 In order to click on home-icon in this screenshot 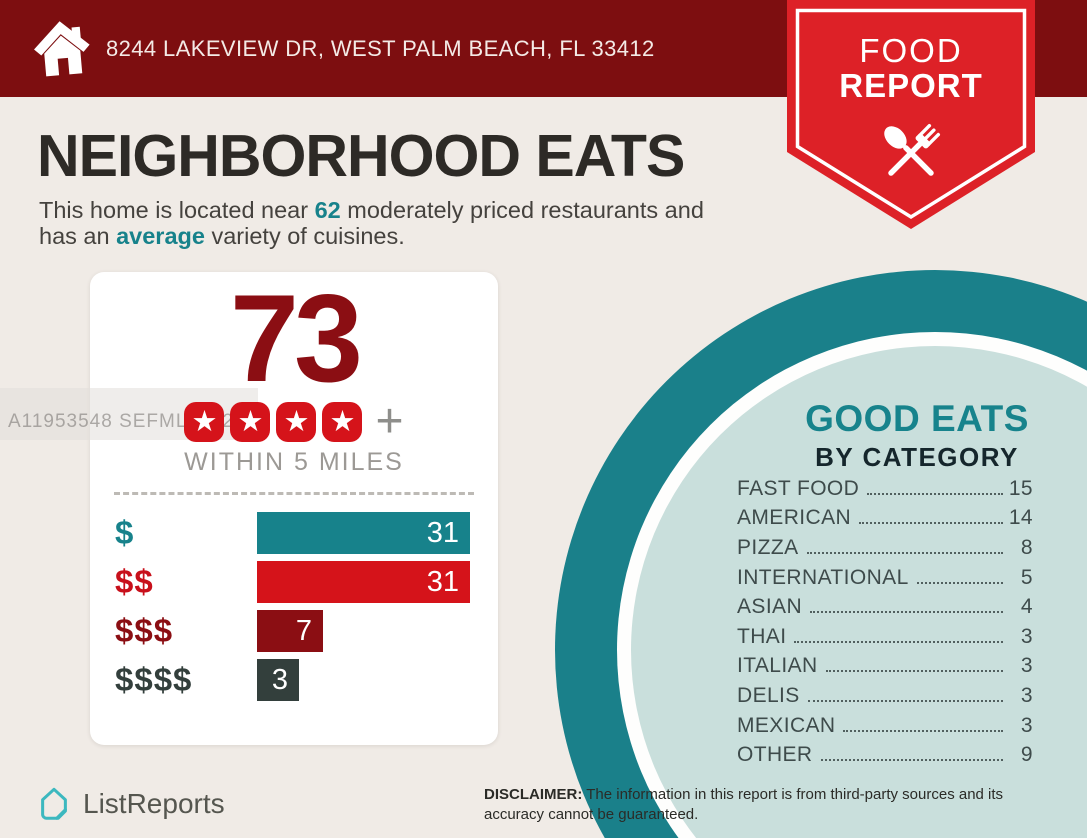, I will do `click(62, 49)`.